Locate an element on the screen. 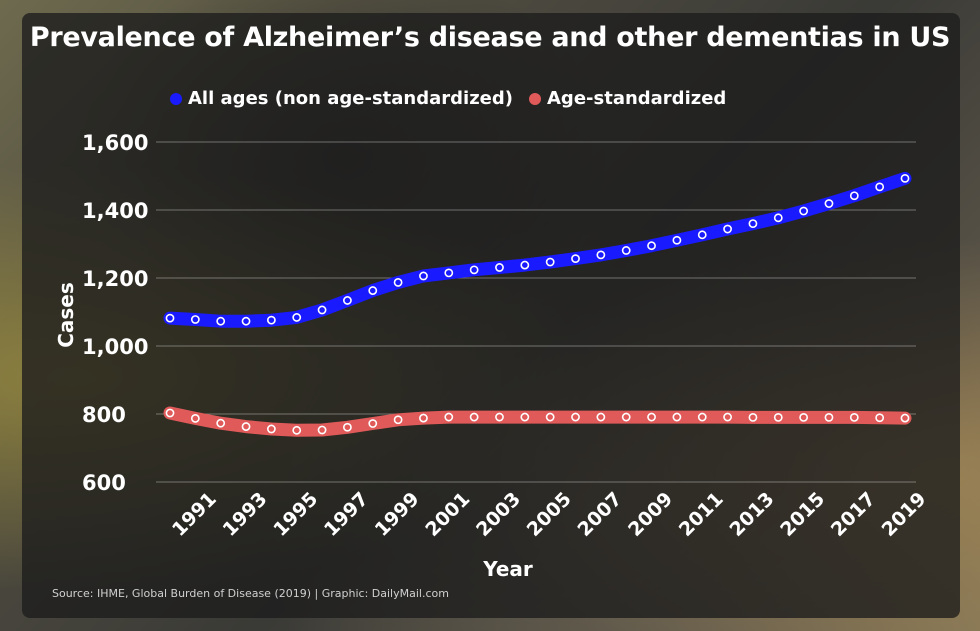 This screenshot has height=631, width=980. x-tick-label-2005: 2005 is located at coordinates (549, 514).